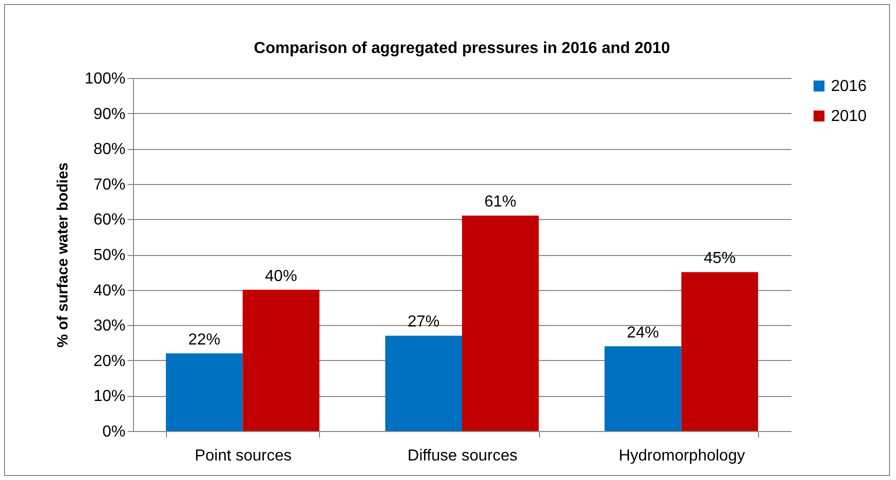 The height and width of the screenshot is (480, 896). Describe the element at coordinates (109, 185) in the screenshot. I see `y-tick-label: 70%` at that location.